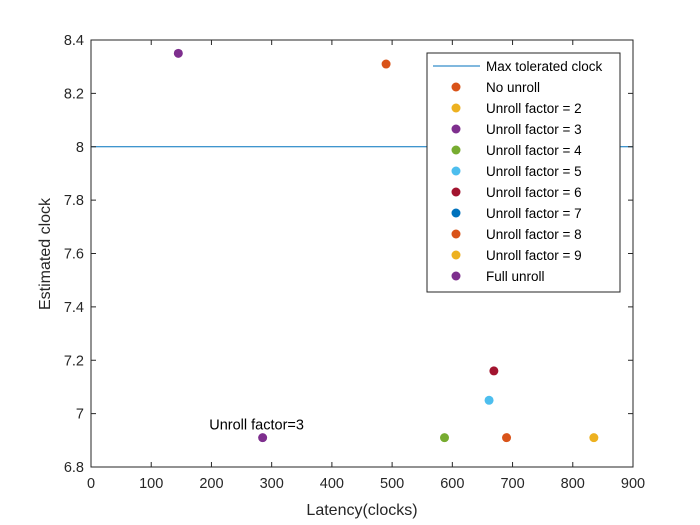  I want to click on x-tick-label: 200, so click(211, 484).